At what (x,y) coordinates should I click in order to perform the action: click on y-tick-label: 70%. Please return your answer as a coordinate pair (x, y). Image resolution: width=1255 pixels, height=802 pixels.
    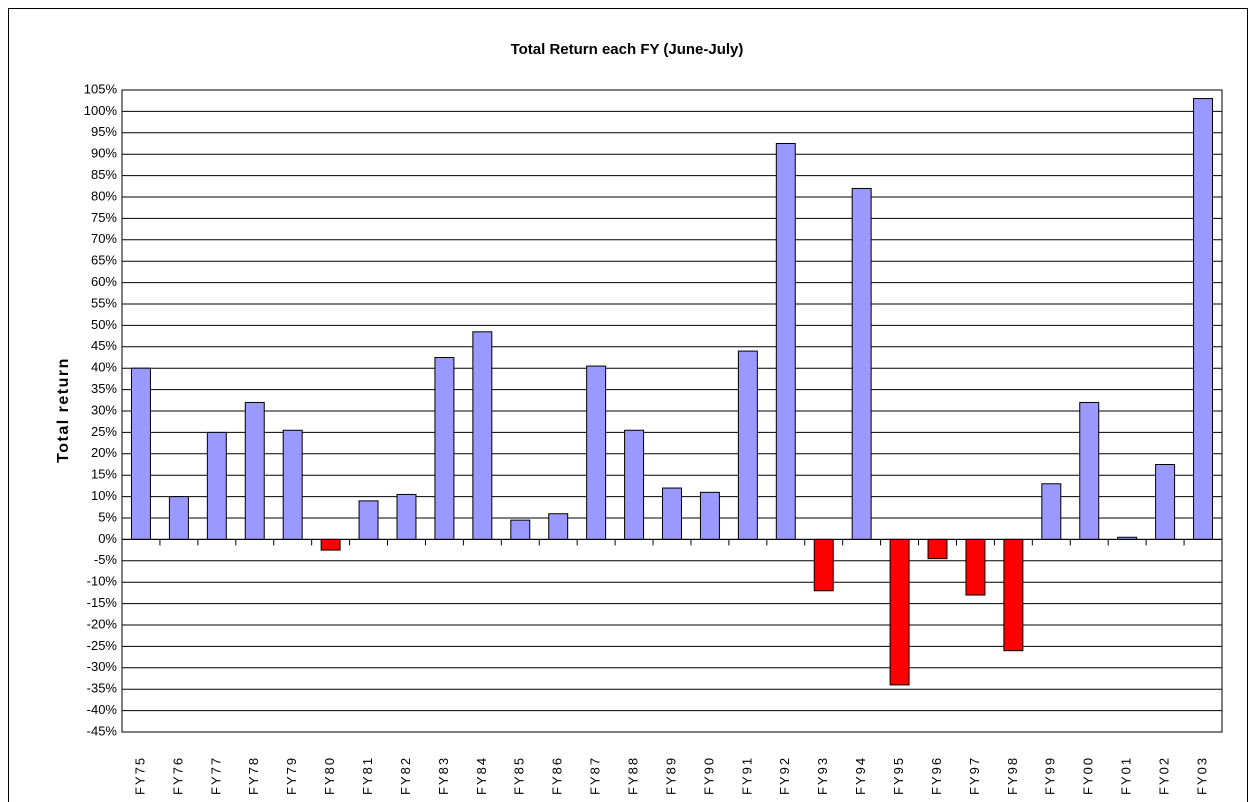
    Looking at the image, I should click on (104, 238).